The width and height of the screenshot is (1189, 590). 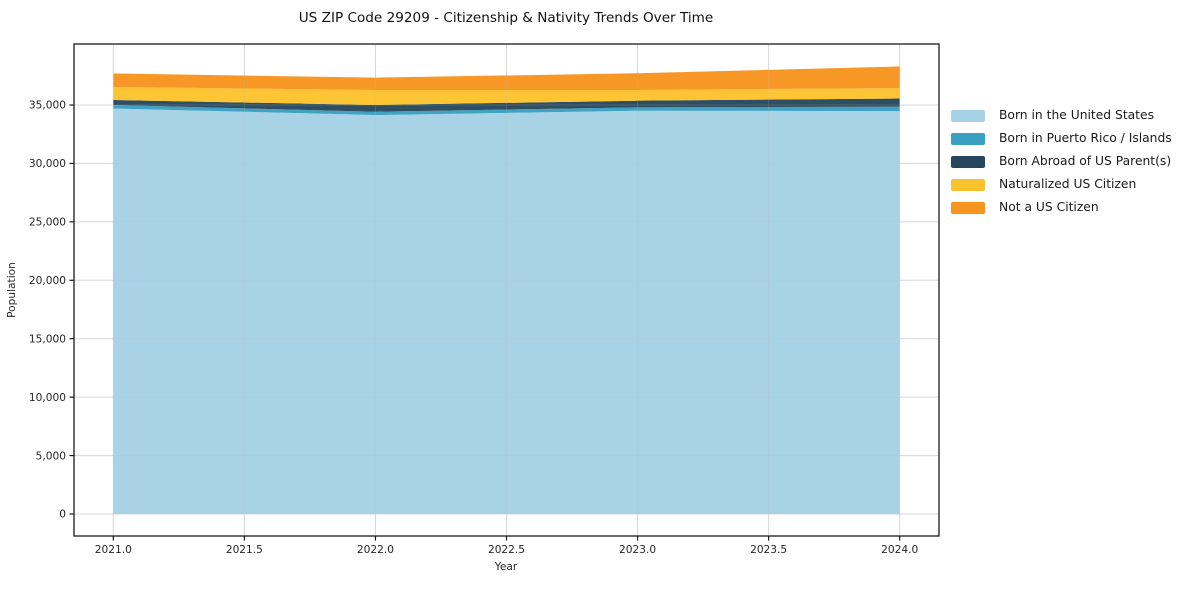 I want to click on legend-item-naturalized-us-citizen: Naturalized US Citizen, so click(x=1061, y=184).